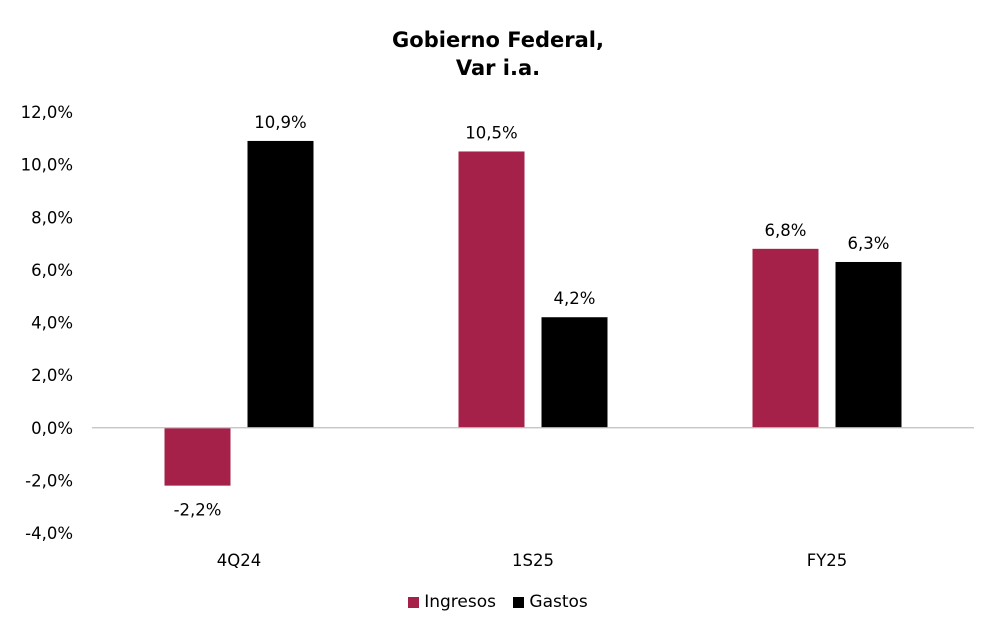 This screenshot has width=996, height=639. I want to click on y-tick-label: 0,0%, so click(52, 428).